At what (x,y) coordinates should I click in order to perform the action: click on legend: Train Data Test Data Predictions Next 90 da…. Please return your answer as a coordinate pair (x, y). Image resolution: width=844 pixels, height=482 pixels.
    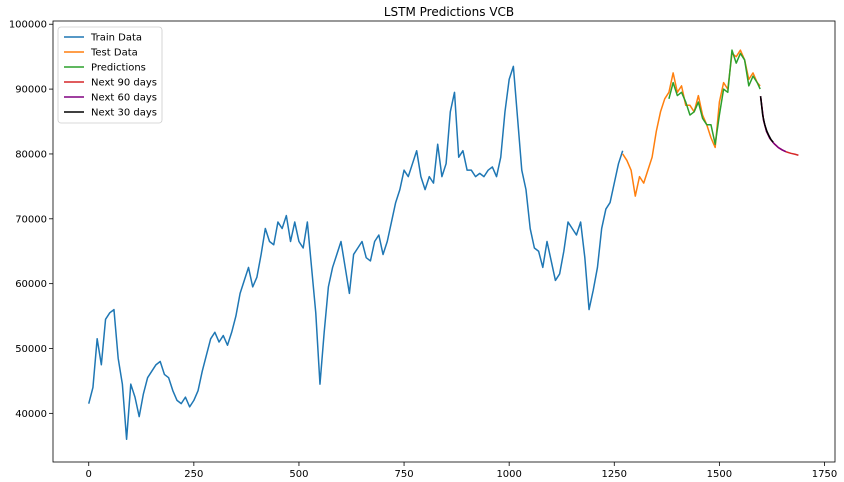
    Looking at the image, I should click on (110, 75).